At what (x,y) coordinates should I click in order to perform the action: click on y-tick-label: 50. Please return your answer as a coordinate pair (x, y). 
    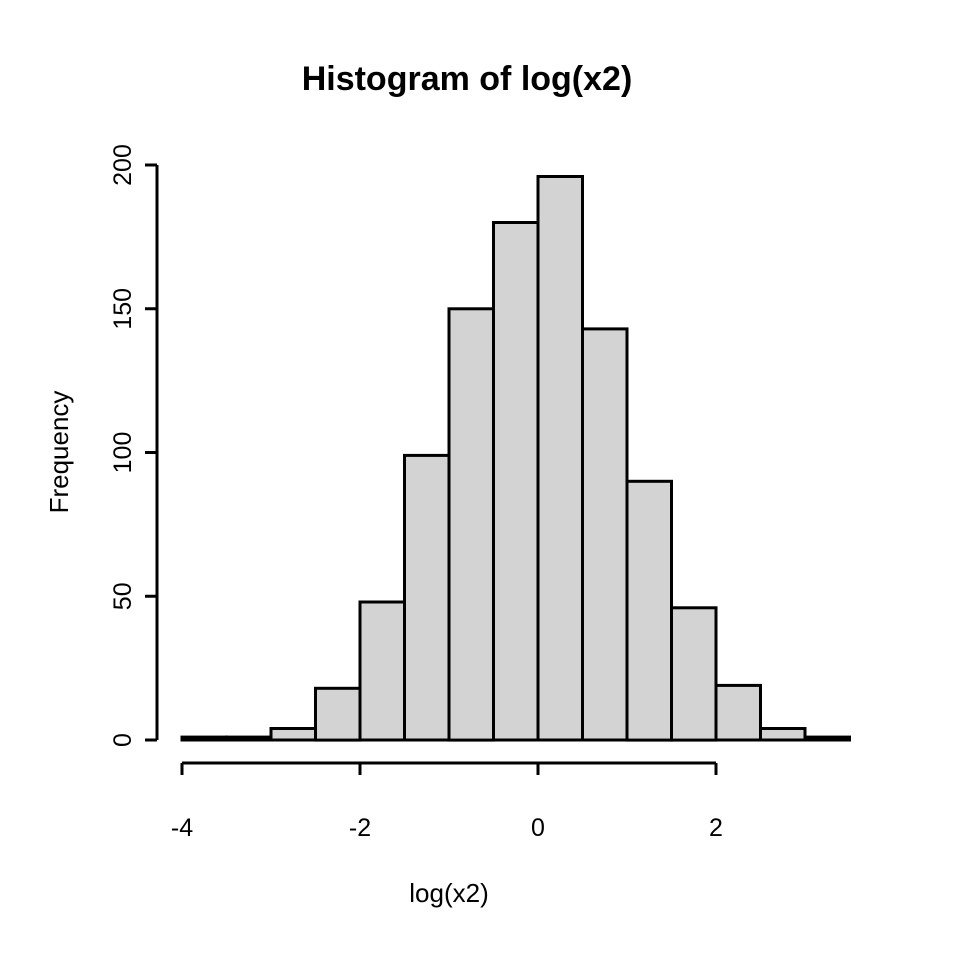
    Looking at the image, I should click on (123, 596).